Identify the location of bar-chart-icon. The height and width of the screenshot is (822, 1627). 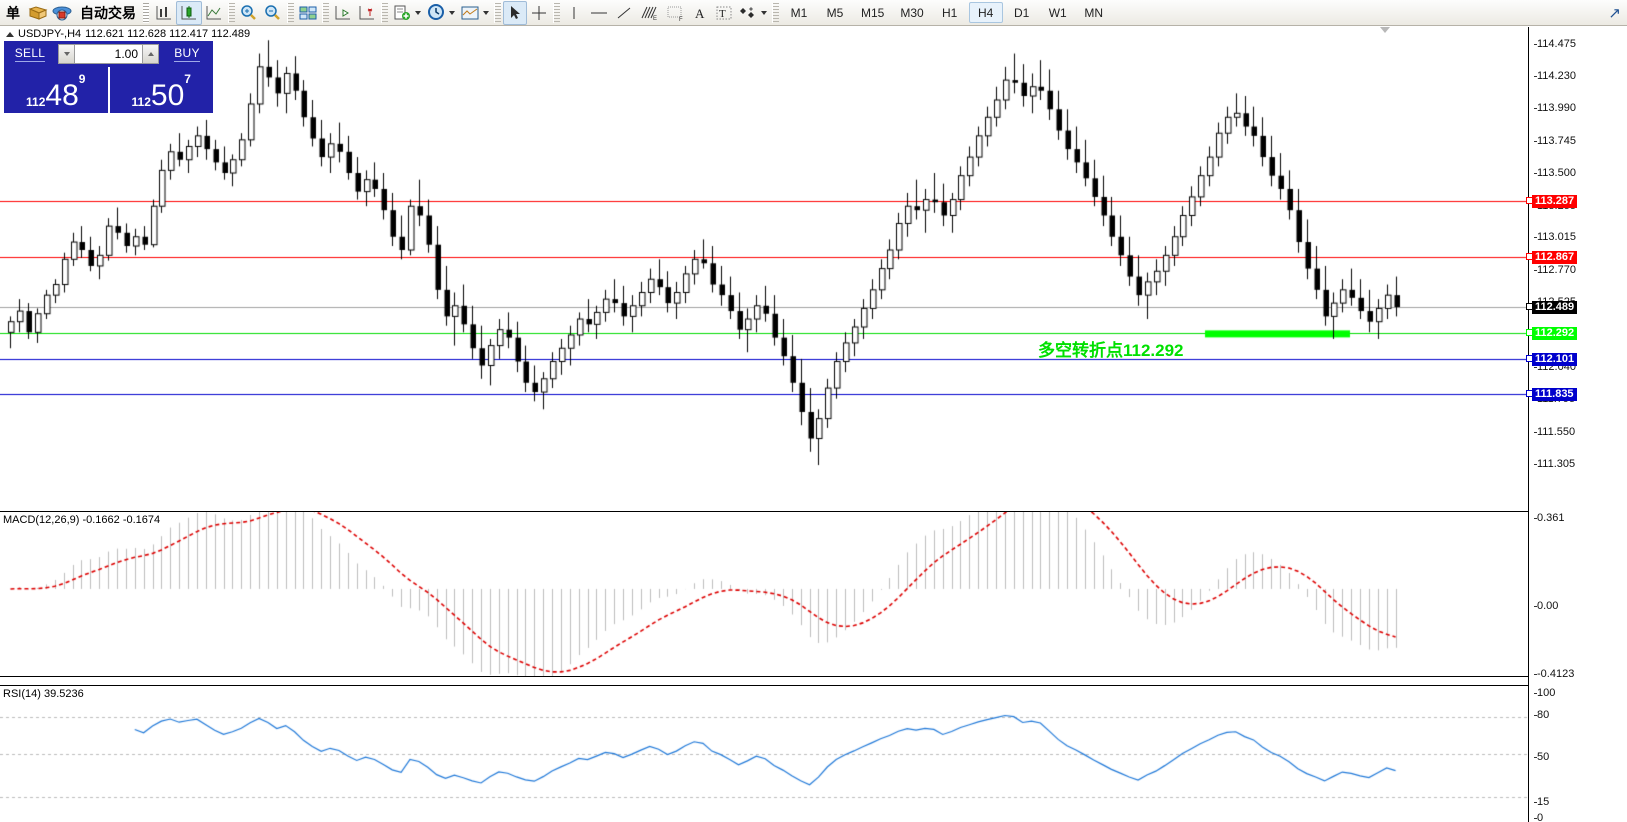
(164, 13).